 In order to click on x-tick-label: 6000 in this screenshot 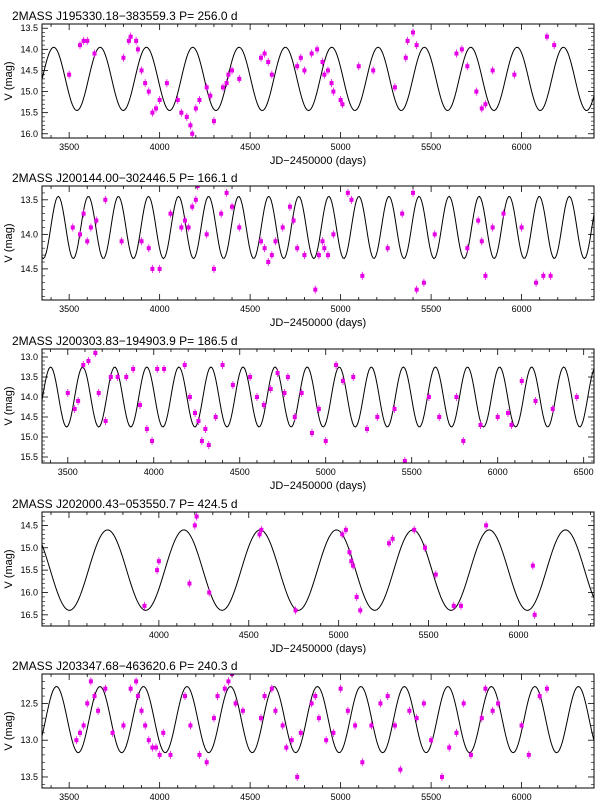, I will do `click(522, 147)`.